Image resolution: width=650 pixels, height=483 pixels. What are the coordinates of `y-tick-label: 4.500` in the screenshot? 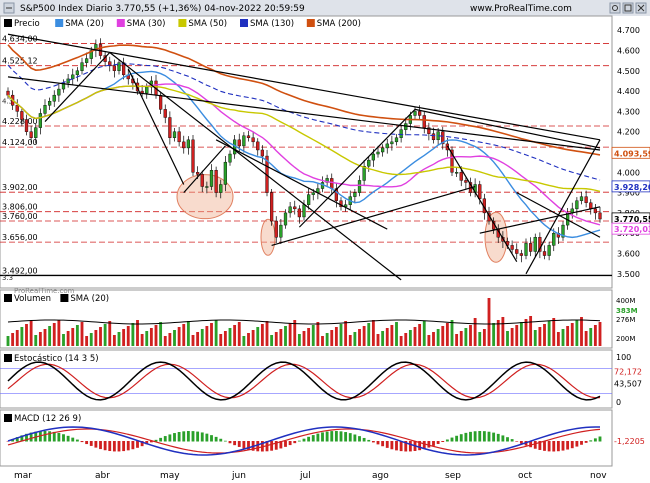 It's located at (628, 71).